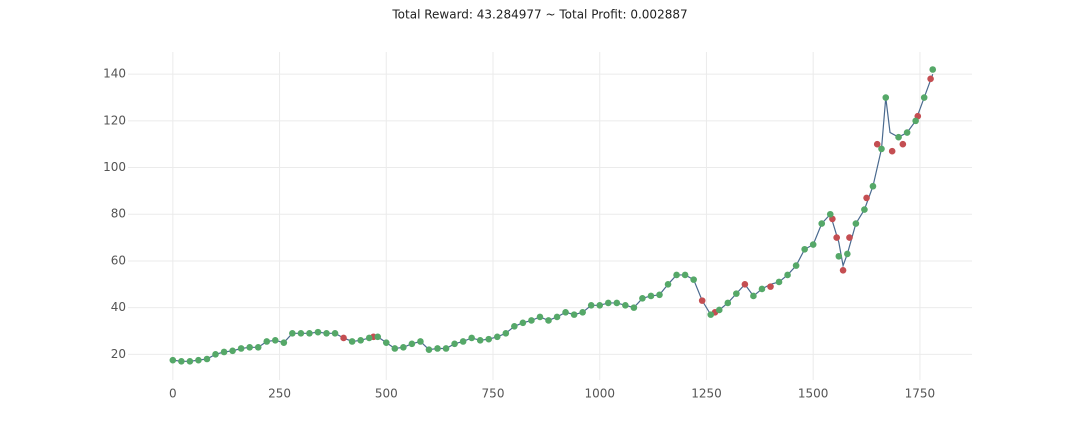  I want to click on x-tick-label: 0, so click(173, 394).